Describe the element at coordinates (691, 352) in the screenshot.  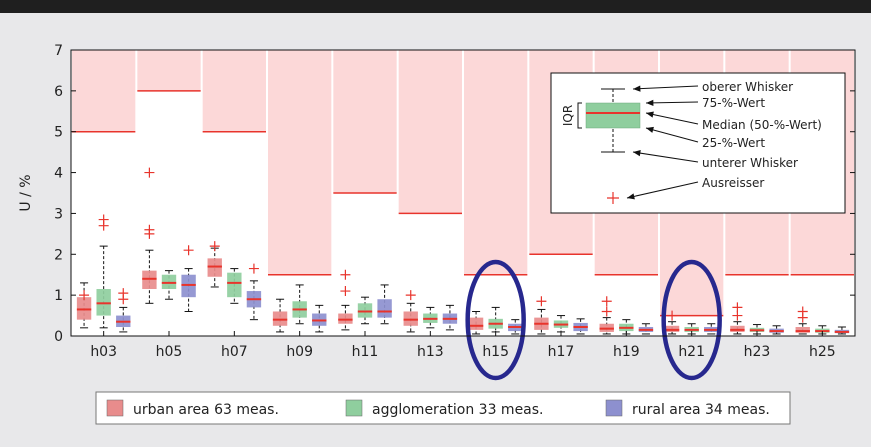
I see `x-tick-label: h21` at that location.